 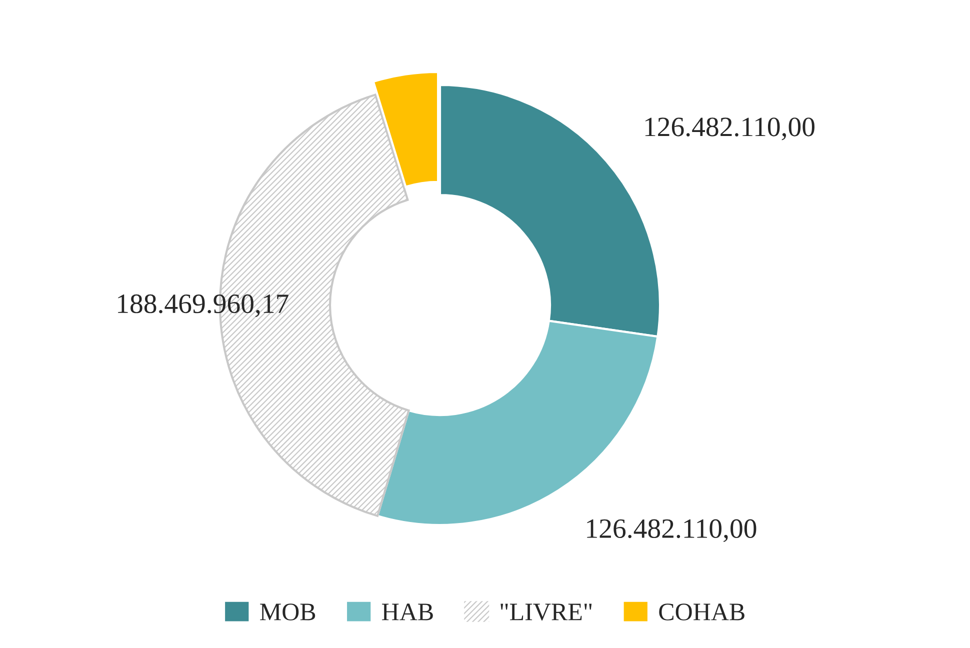 What do you see at coordinates (288, 612) in the screenshot?
I see `legend-label: MOB` at bounding box center [288, 612].